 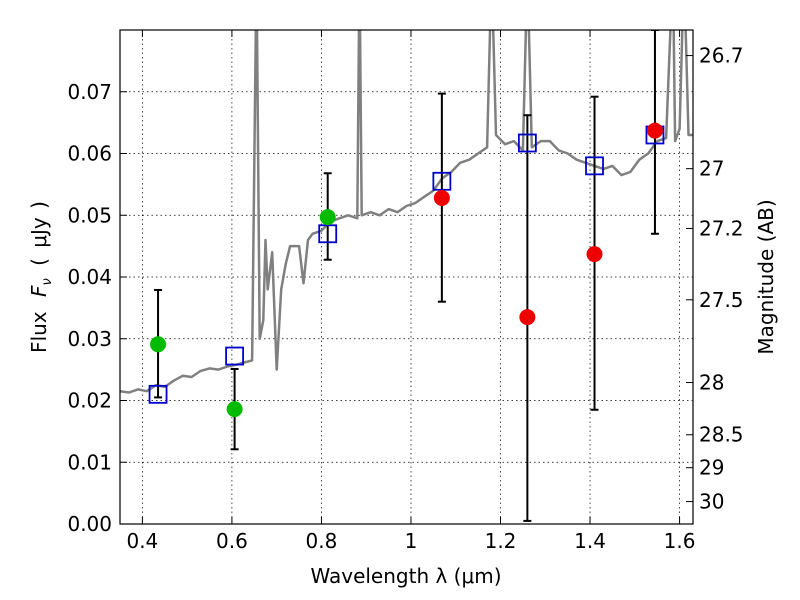 I want to click on svg-text:Flux Fν ( μJ: Flux Fν ( μJy ), so click(x=41, y=277).